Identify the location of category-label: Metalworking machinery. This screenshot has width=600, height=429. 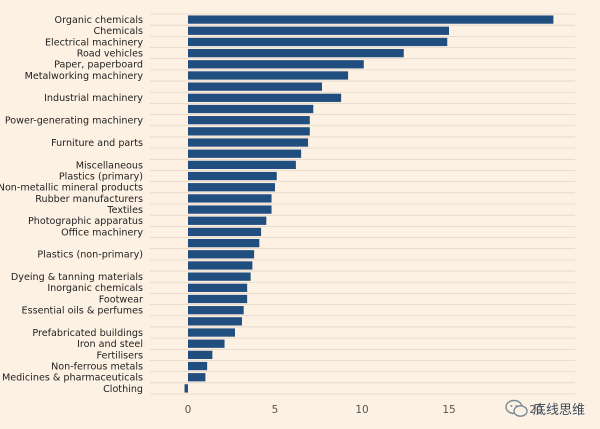
(84, 76).